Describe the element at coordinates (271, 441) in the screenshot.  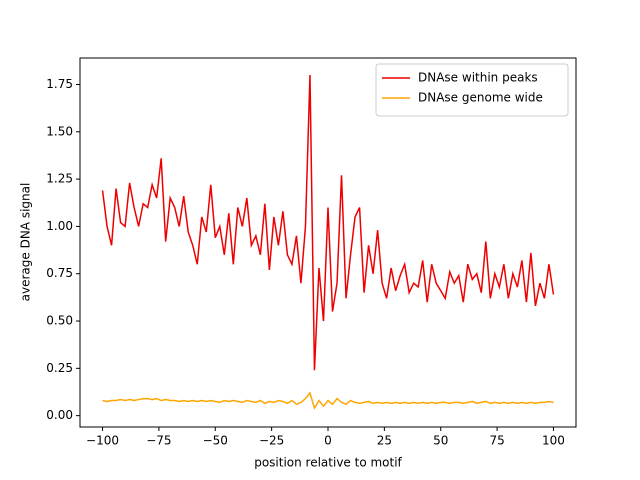
I see `x-tick-label: −25` at that location.